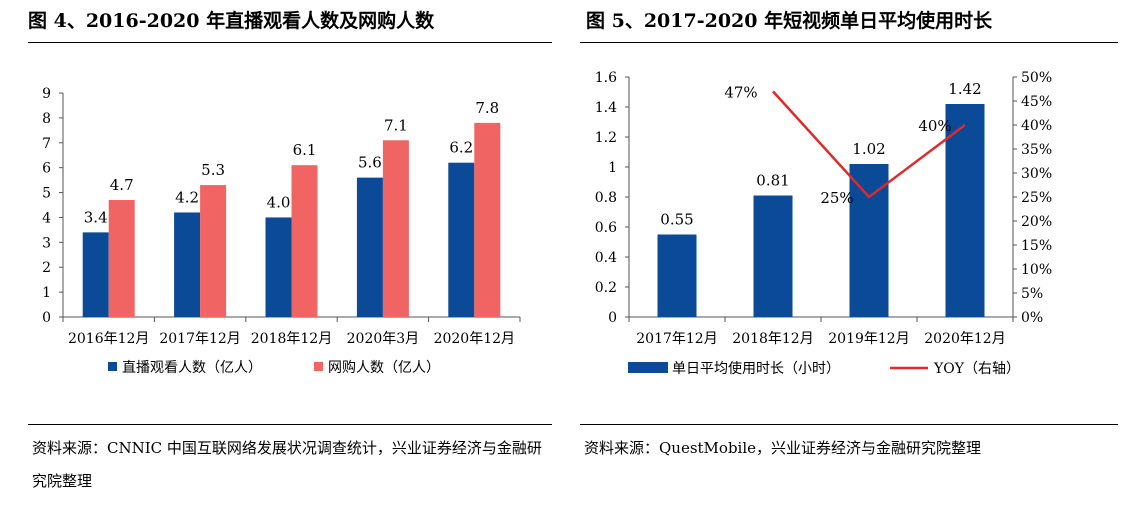 The height and width of the screenshot is (528, 1131). What do you see at coordinates (46, 194) in the screenshot?
I see `left-y-tick-label: 5` at bounding box center [46, 194].